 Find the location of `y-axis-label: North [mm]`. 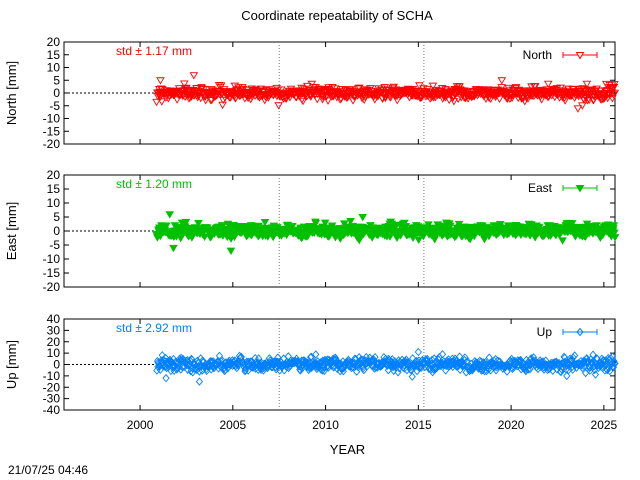

y-axis-label: North [mm] is located at coordinates (11, 93).